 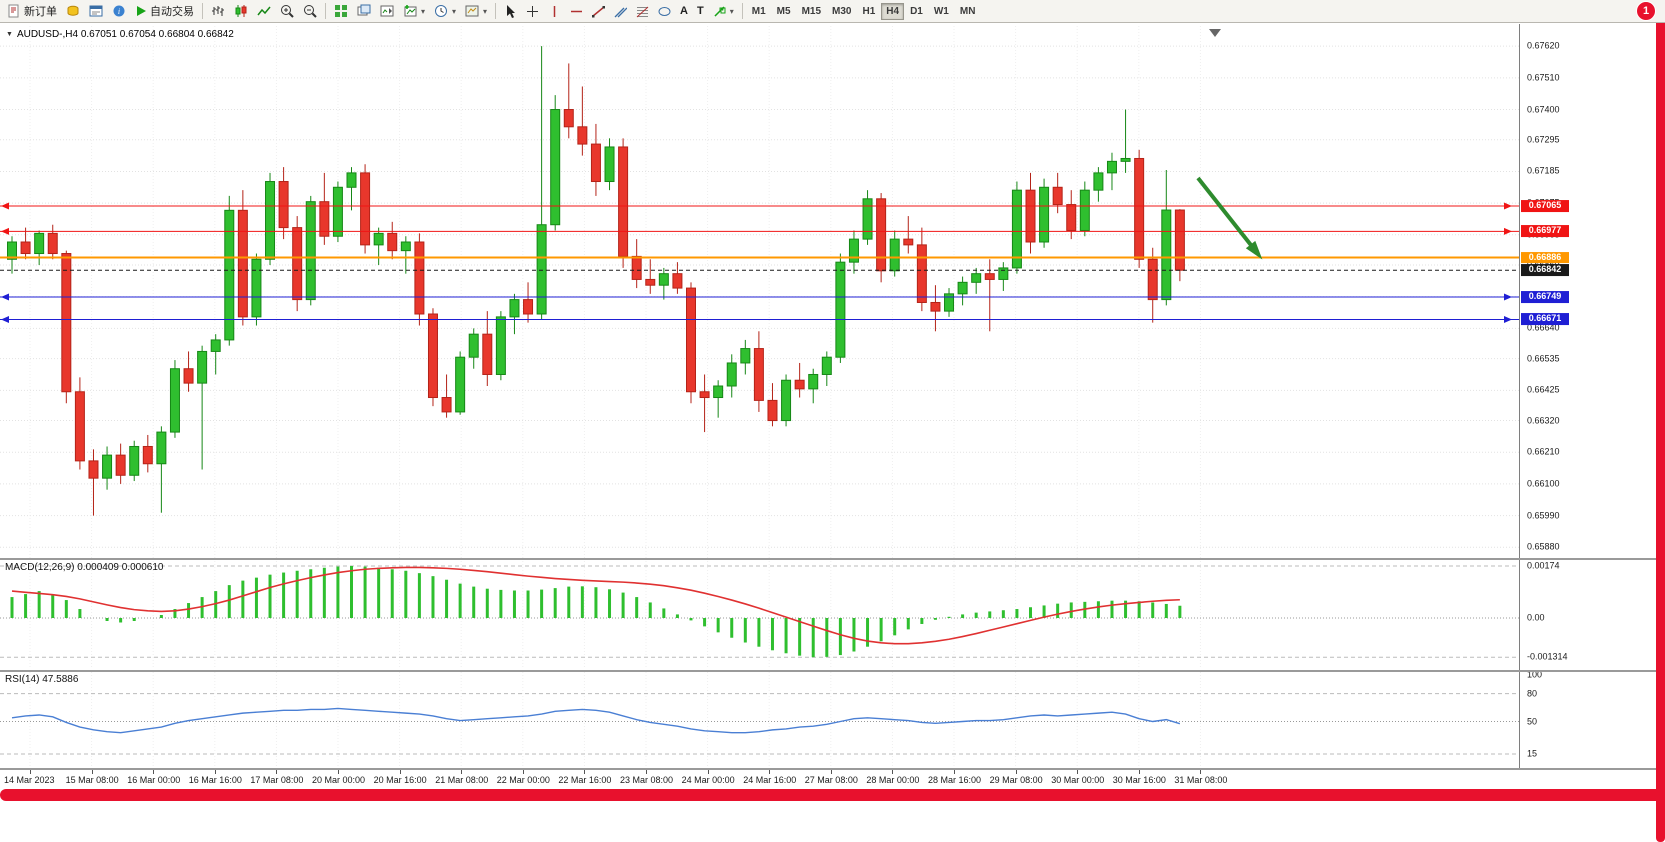 I want to click on horizontal-line-tool-button, so click(x=576, y=11).